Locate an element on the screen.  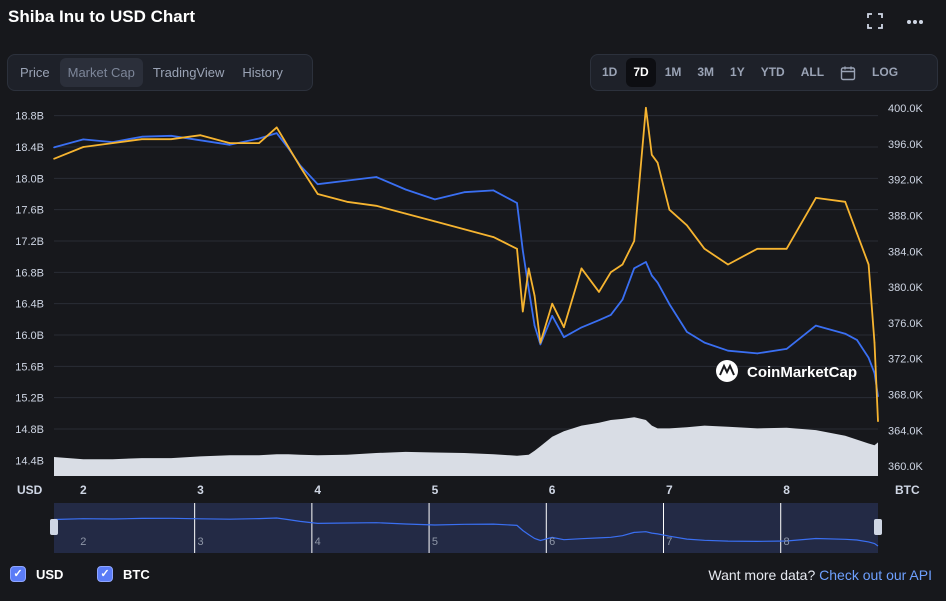
navigator: 2 3 4 5 6 7 8 is located at coordinates (466, 528).